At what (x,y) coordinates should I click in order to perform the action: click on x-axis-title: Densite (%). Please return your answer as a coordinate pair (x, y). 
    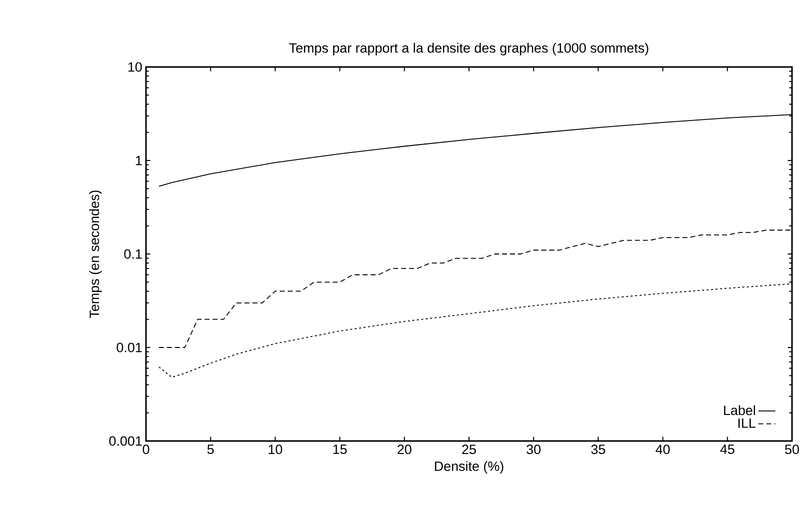
    Looking at the image, I should click on (469, 467).